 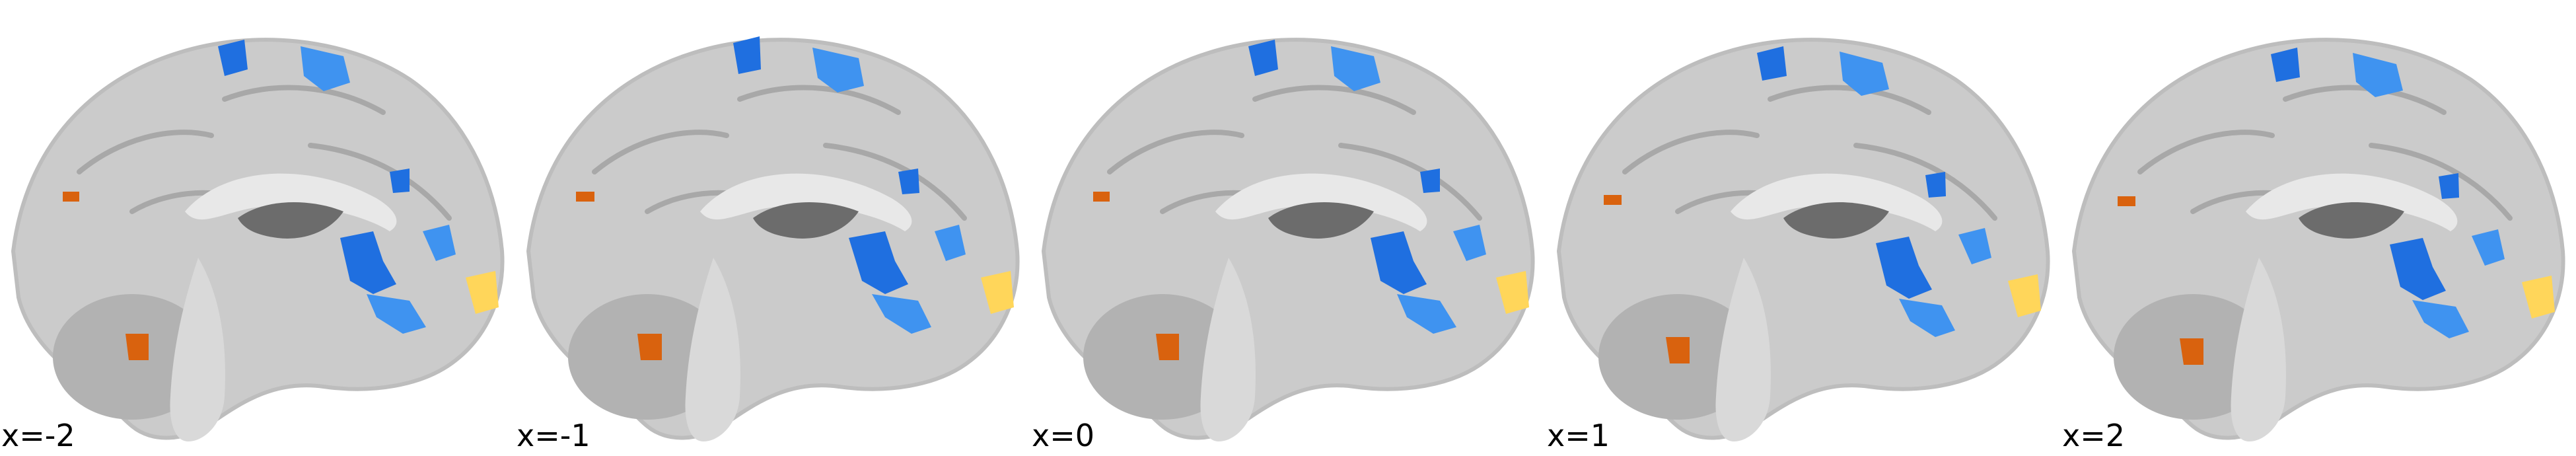 I want to click on slice-label: x=1, so click(x=1578, y=435).